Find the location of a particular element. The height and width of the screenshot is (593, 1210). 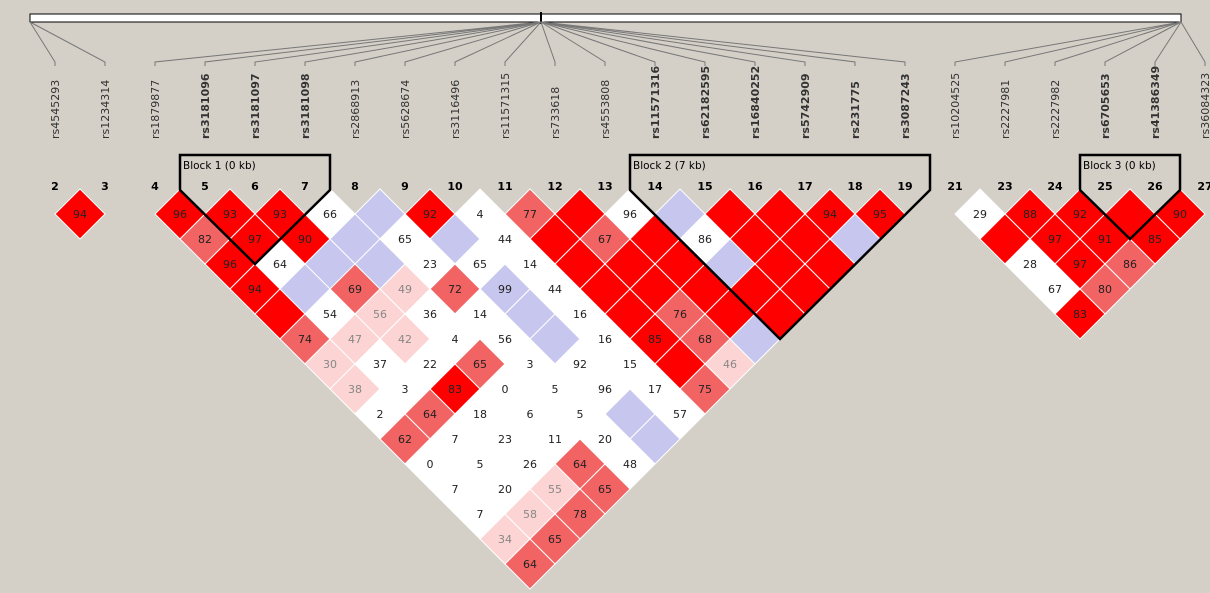

snp-rsid-label: rs3087243 is located at coordinates (905, 106).